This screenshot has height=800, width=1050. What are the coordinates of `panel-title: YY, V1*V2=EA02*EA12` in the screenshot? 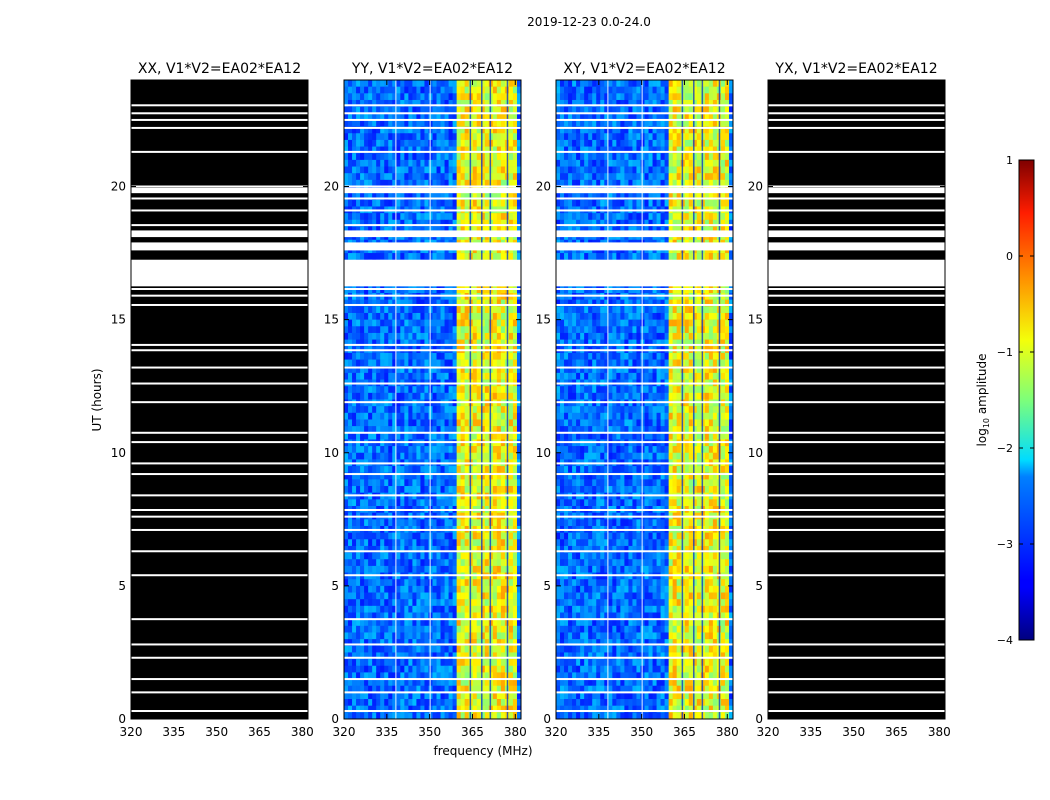 It's located at (432, 69).